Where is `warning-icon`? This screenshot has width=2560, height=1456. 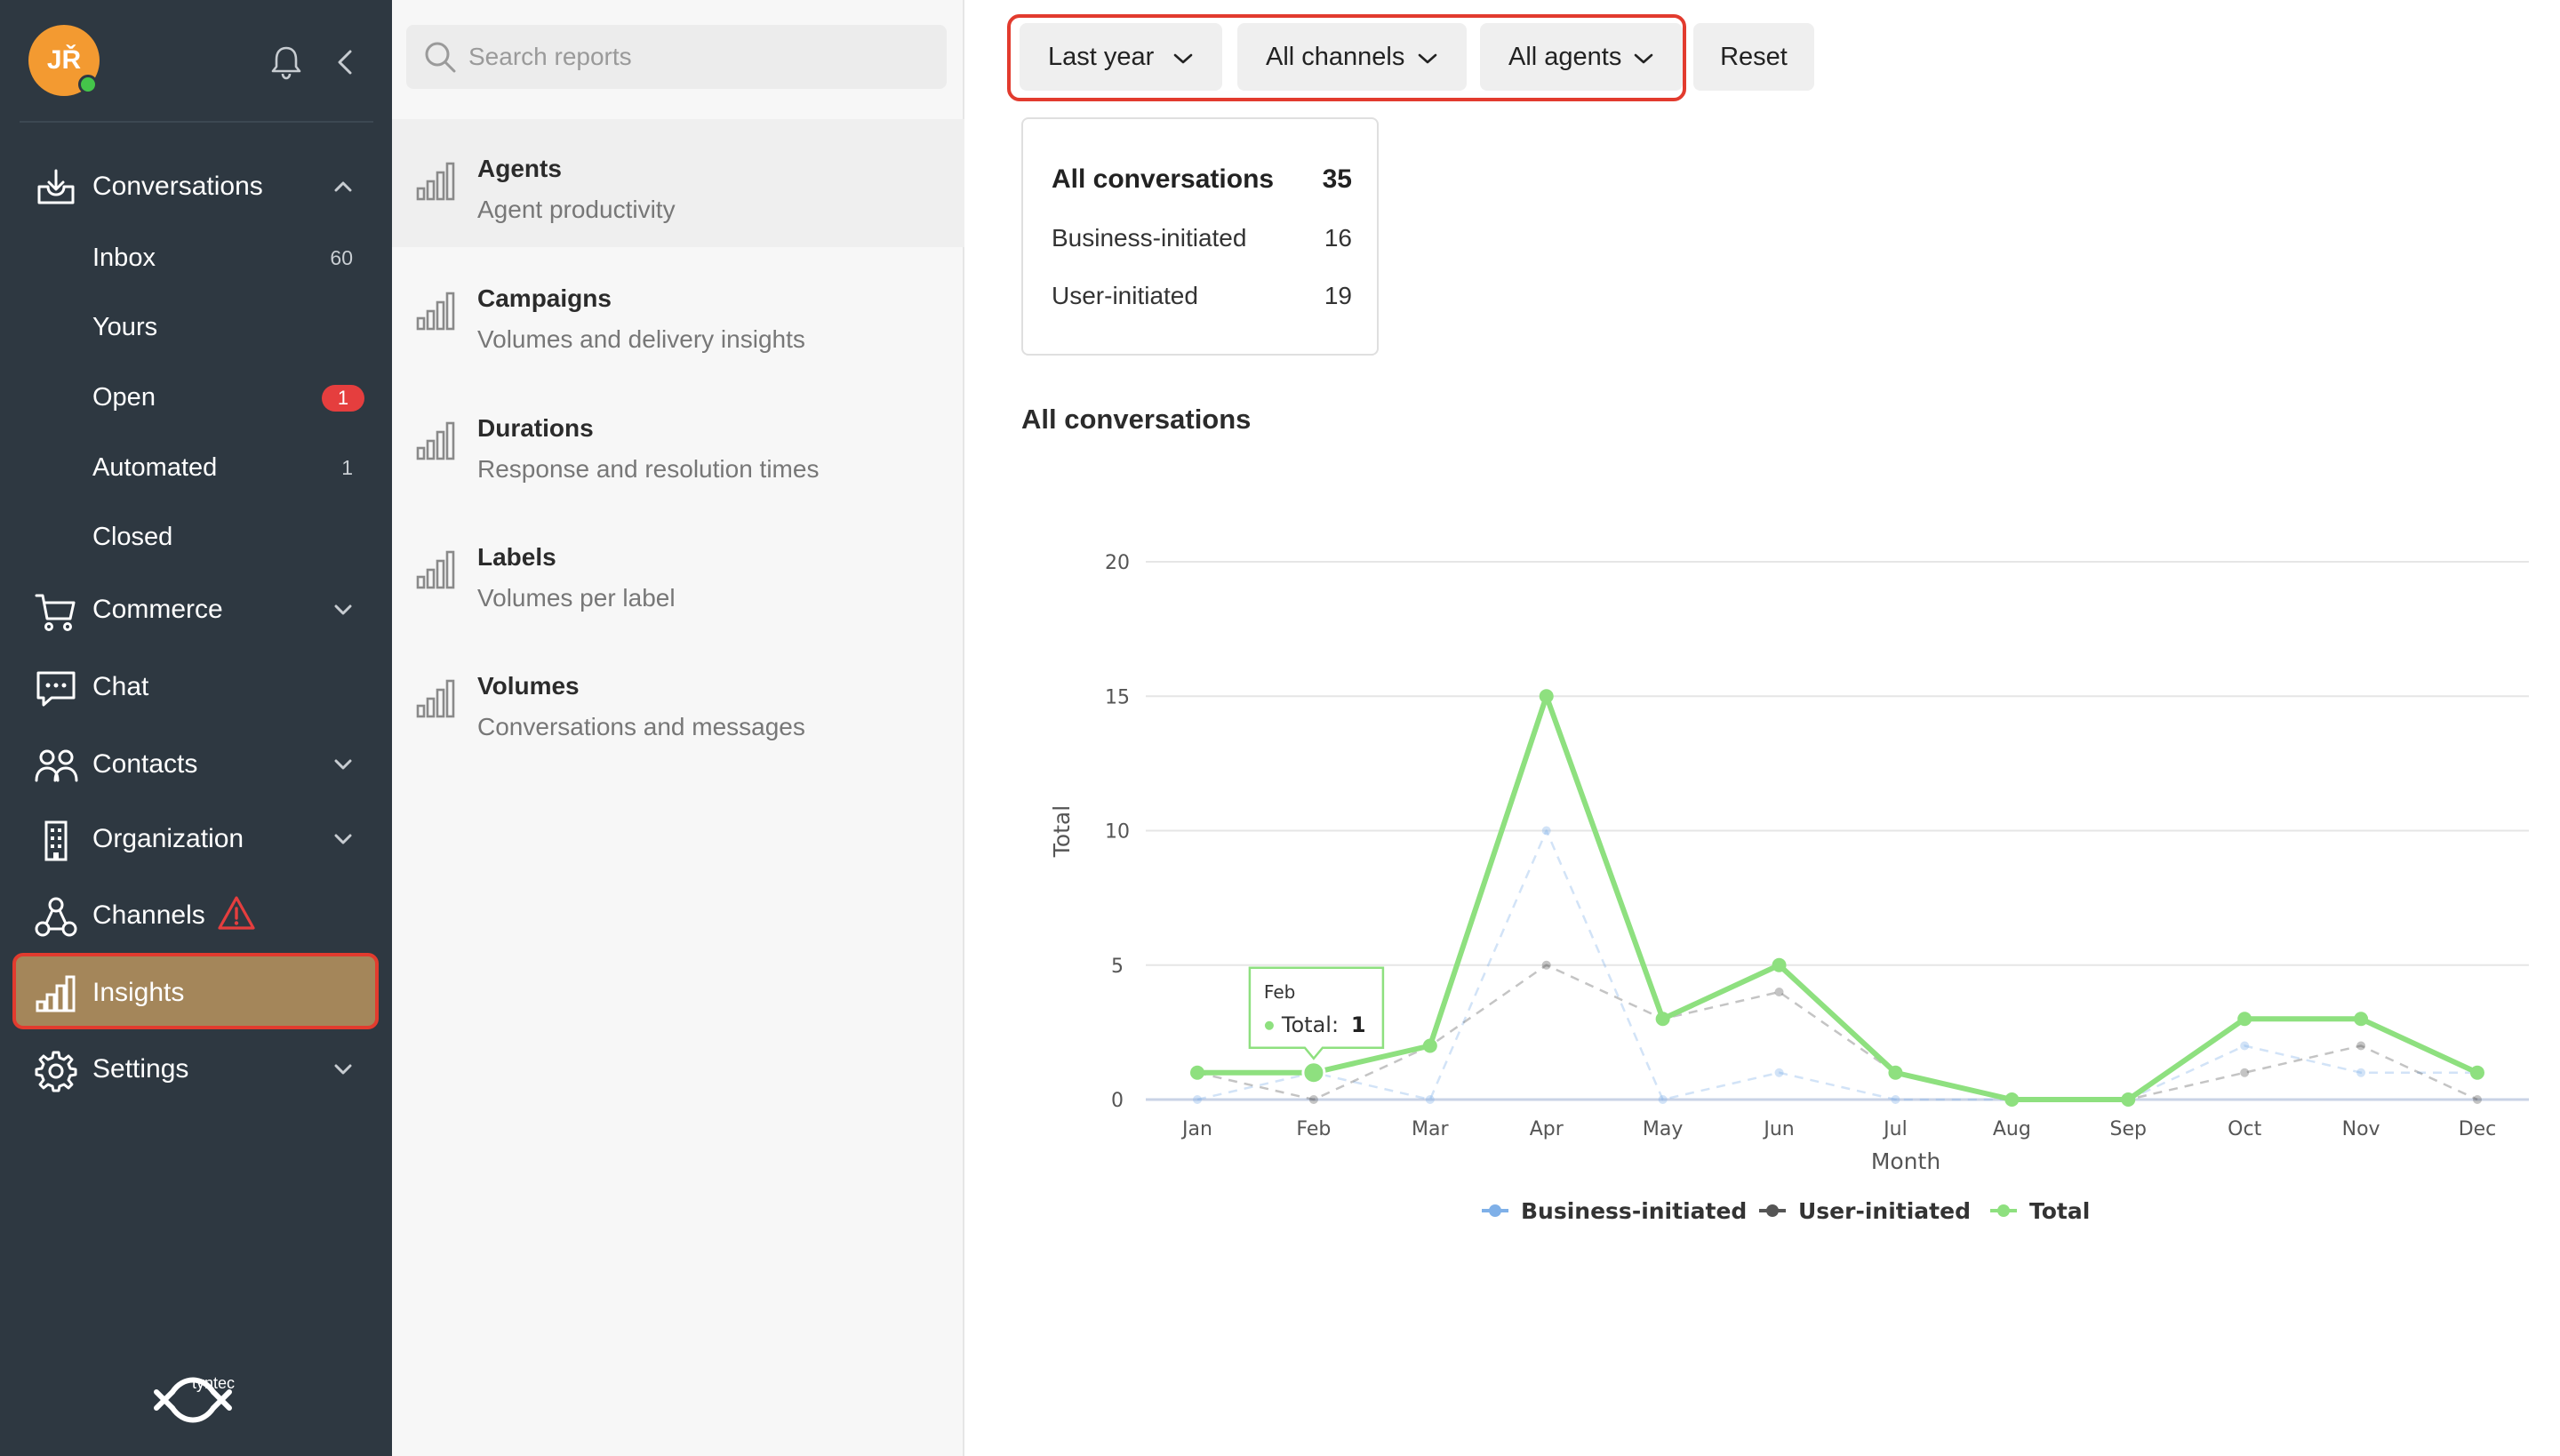
warning-icon is located at coordinates (236, 913).